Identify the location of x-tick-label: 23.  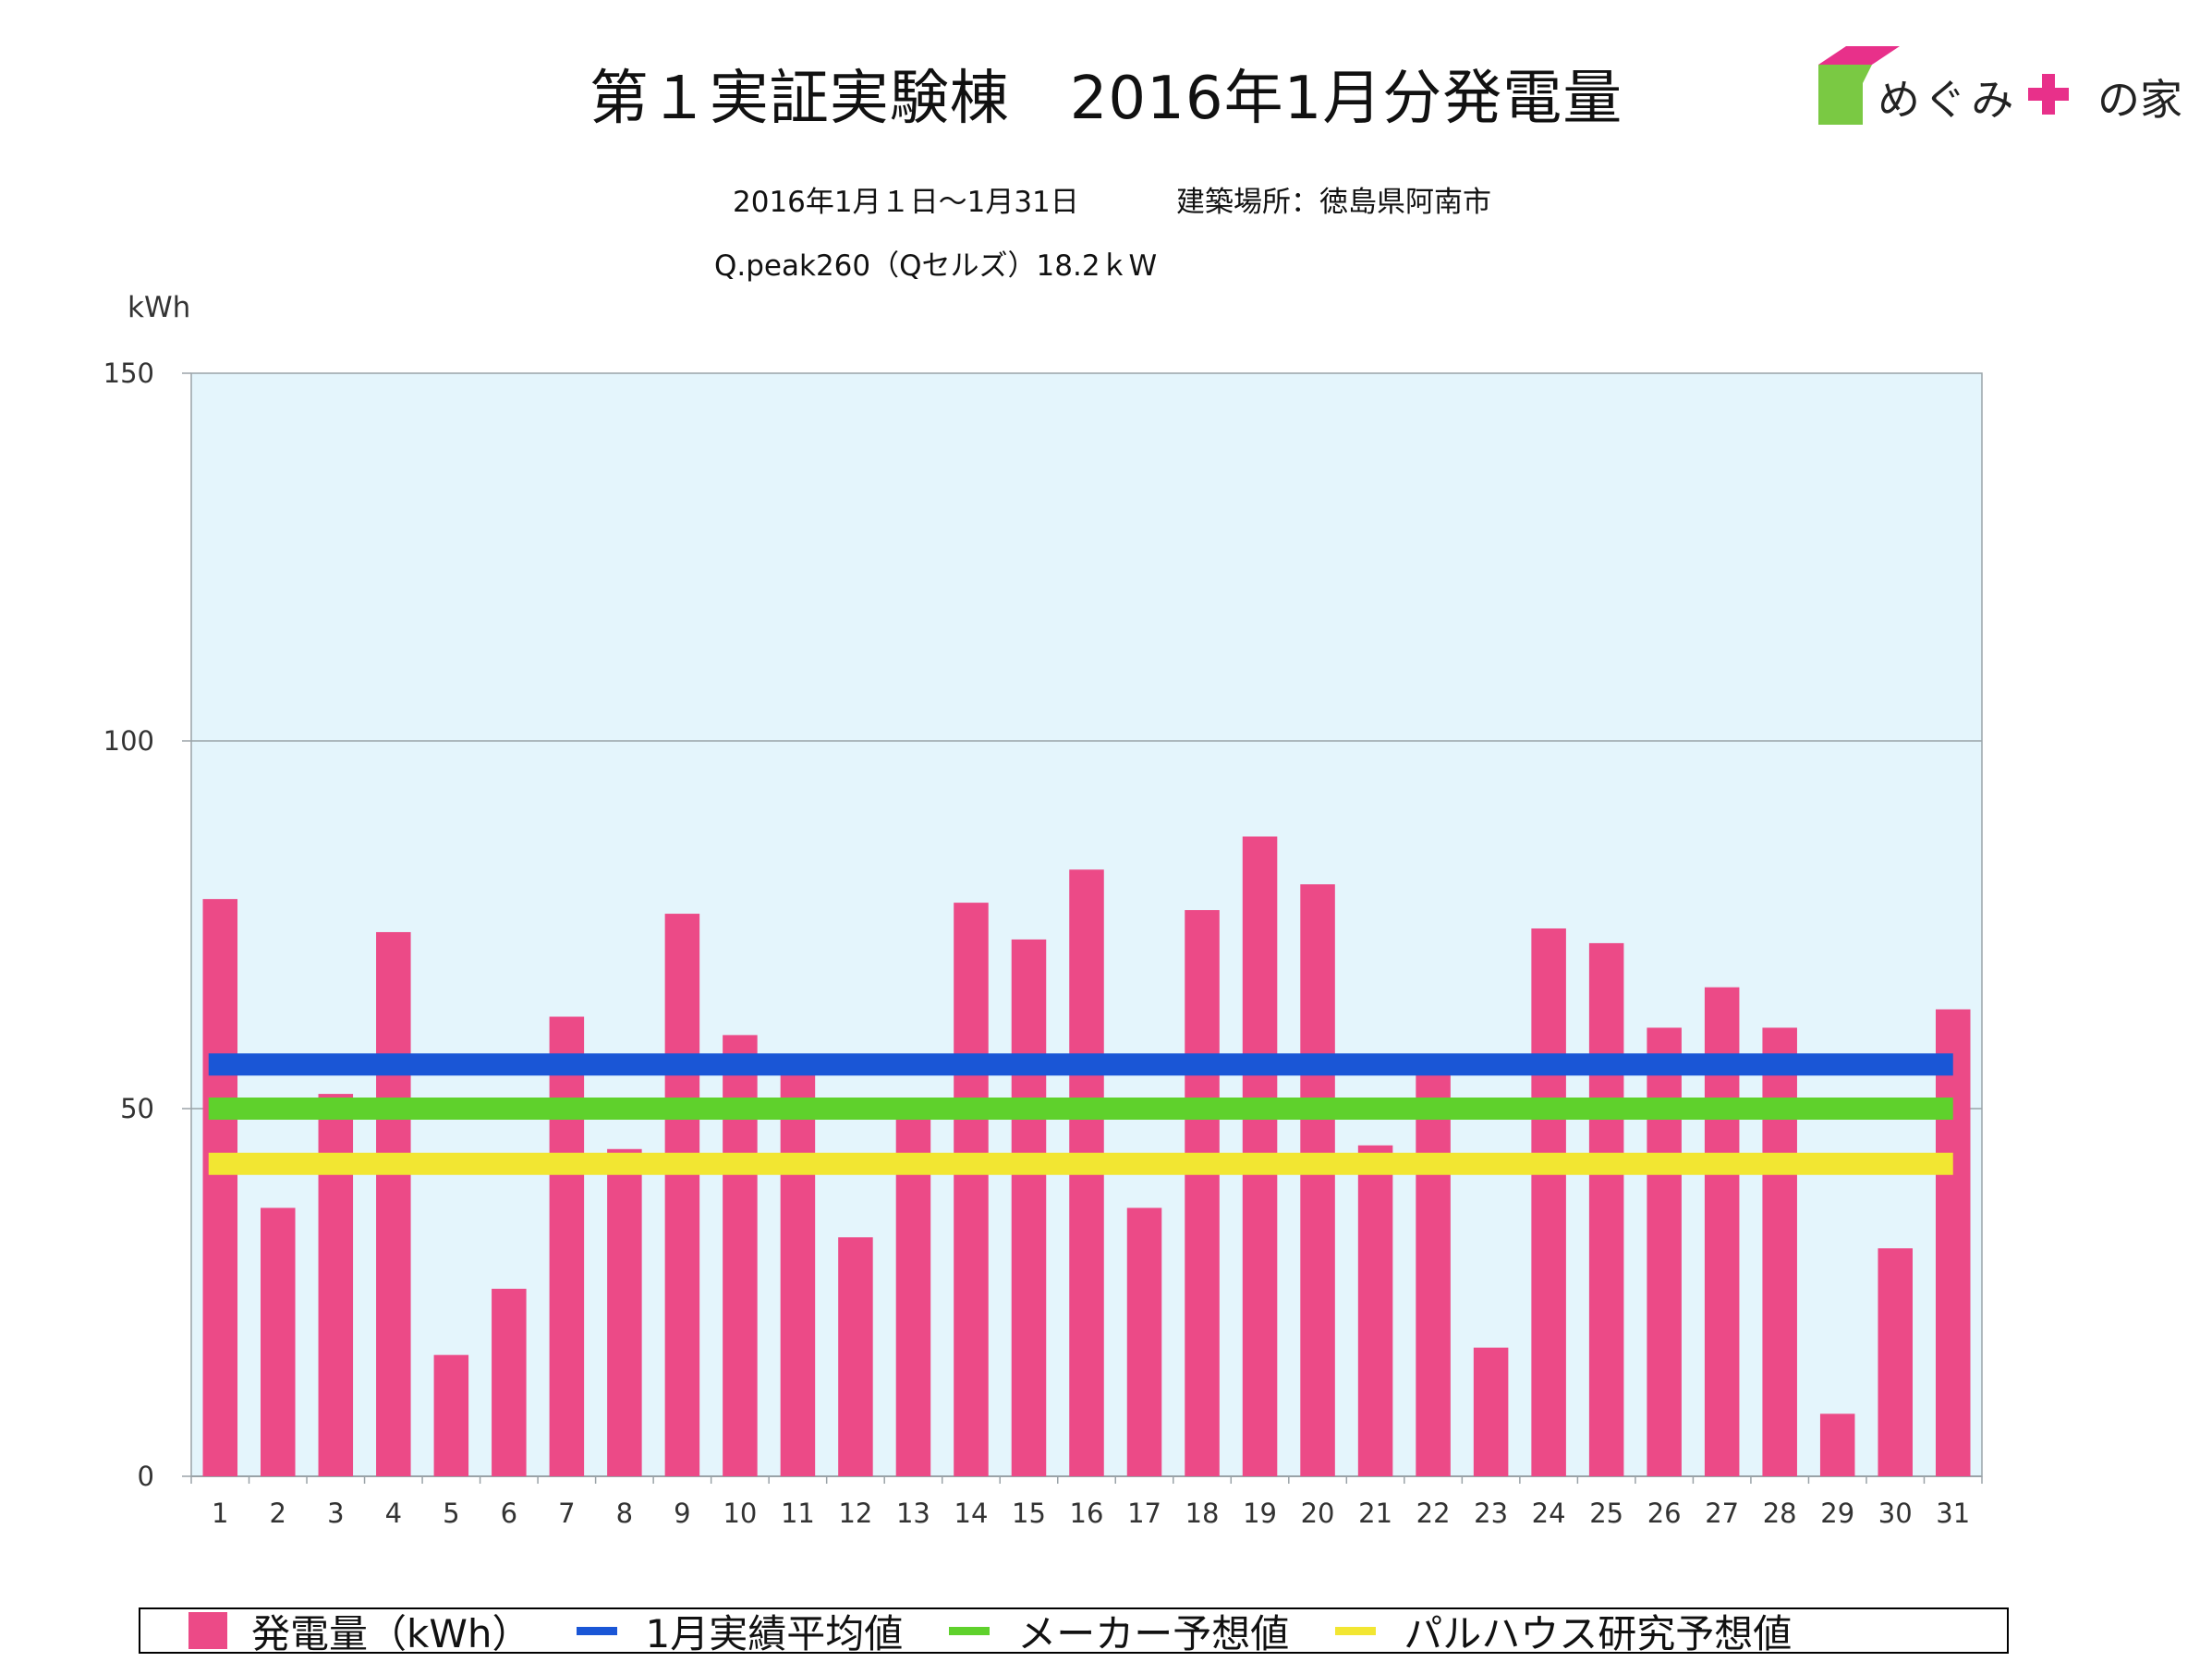
(1491, 1513).